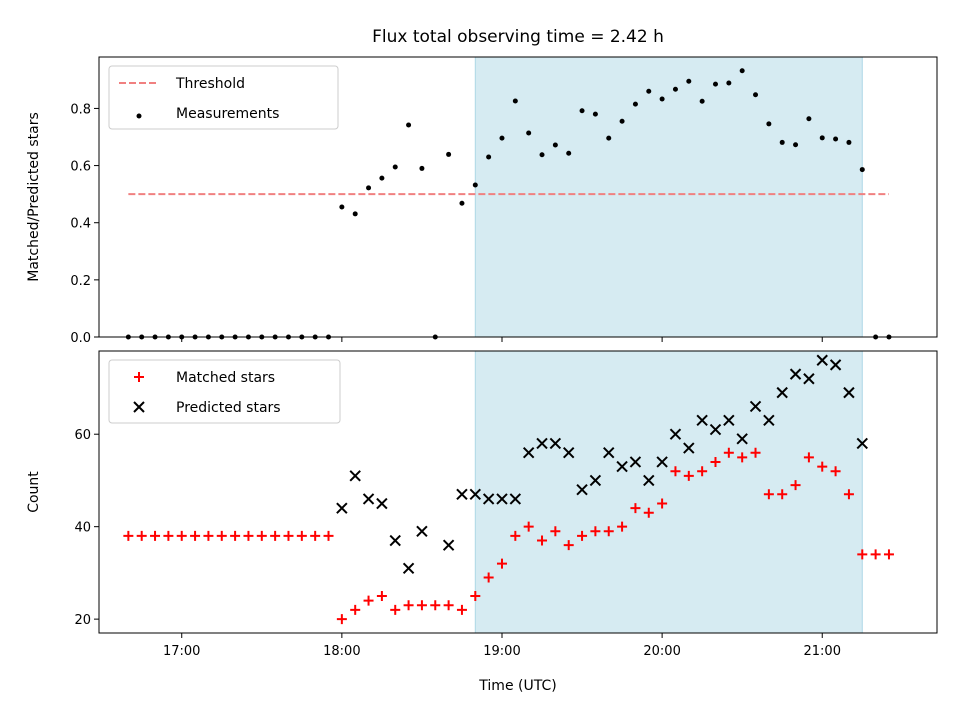  I want to click on chart-title: Flux total observing time = 2.42 h, so click(518, 37).